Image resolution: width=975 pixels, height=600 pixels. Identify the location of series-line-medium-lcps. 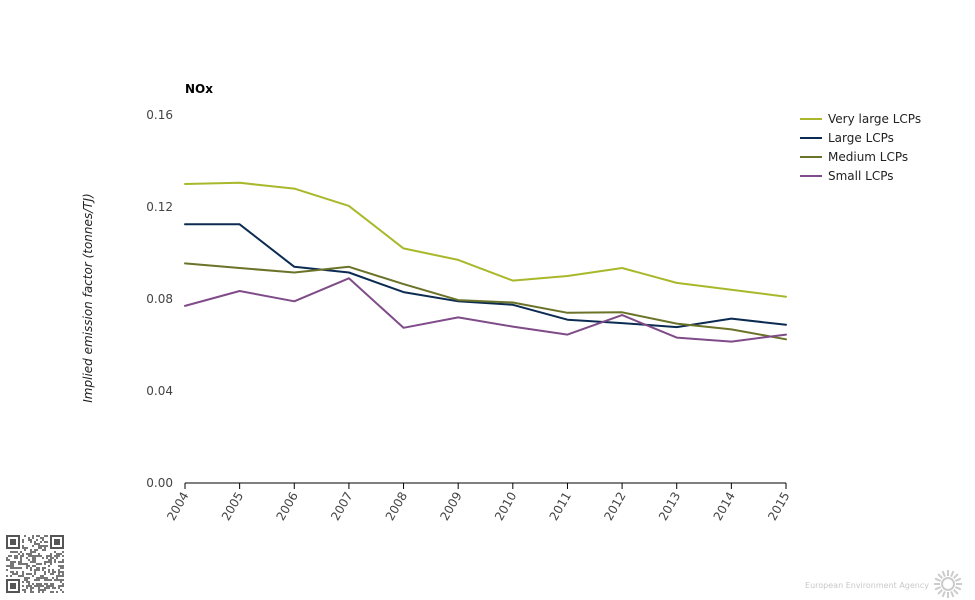
(485, 301).